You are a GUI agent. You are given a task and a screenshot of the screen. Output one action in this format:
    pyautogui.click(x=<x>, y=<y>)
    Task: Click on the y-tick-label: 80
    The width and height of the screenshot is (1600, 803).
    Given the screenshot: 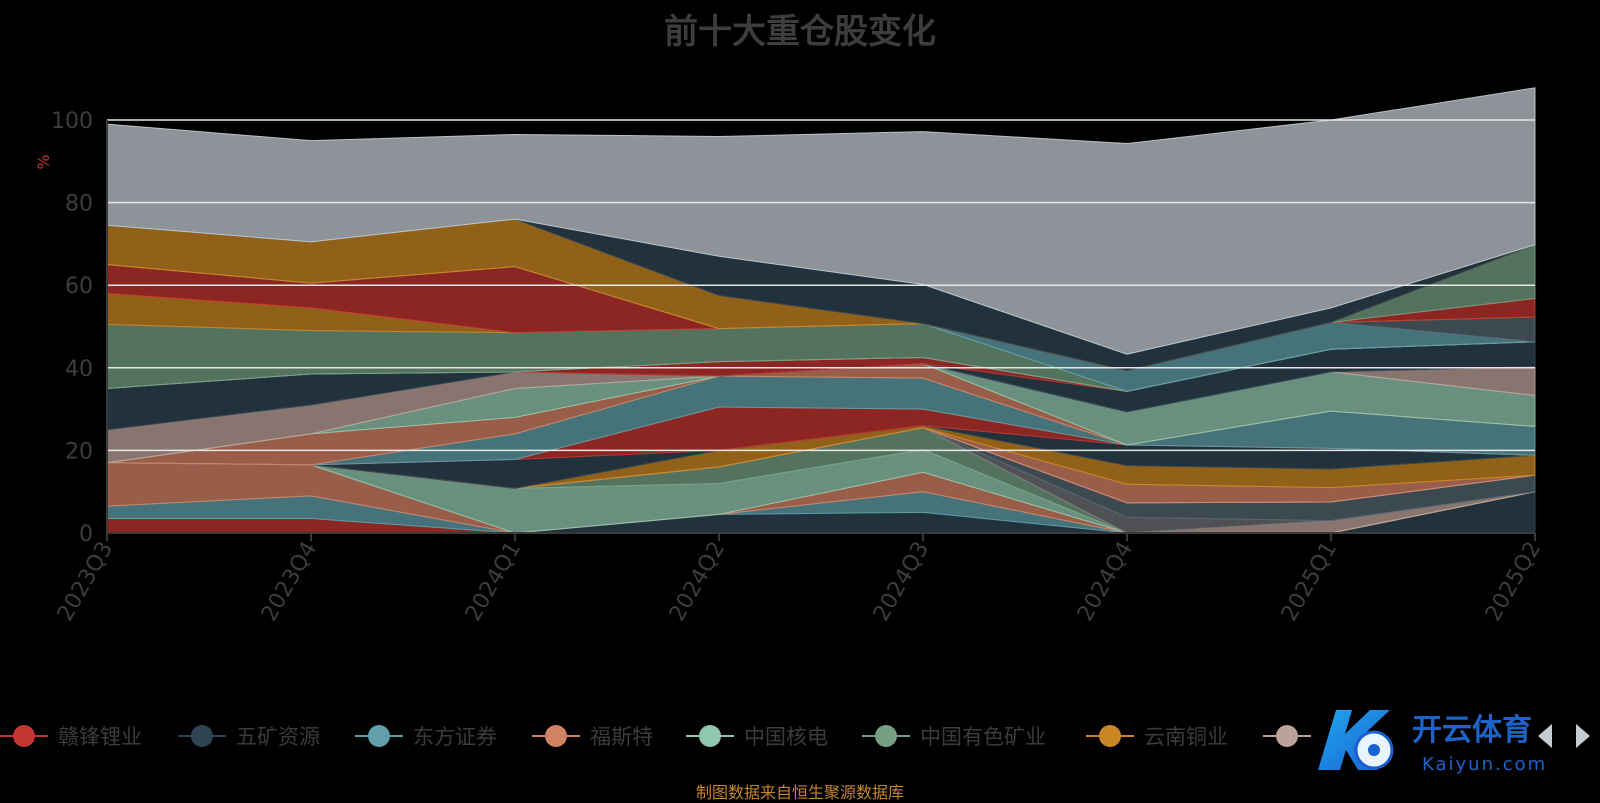 What is the action you would take?
    pyautogui.click(x=79, y=204)
    